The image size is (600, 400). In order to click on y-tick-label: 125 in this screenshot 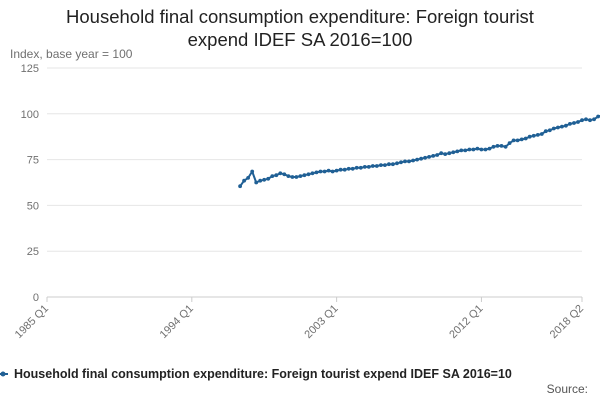, I will do `click(30, 69)`.